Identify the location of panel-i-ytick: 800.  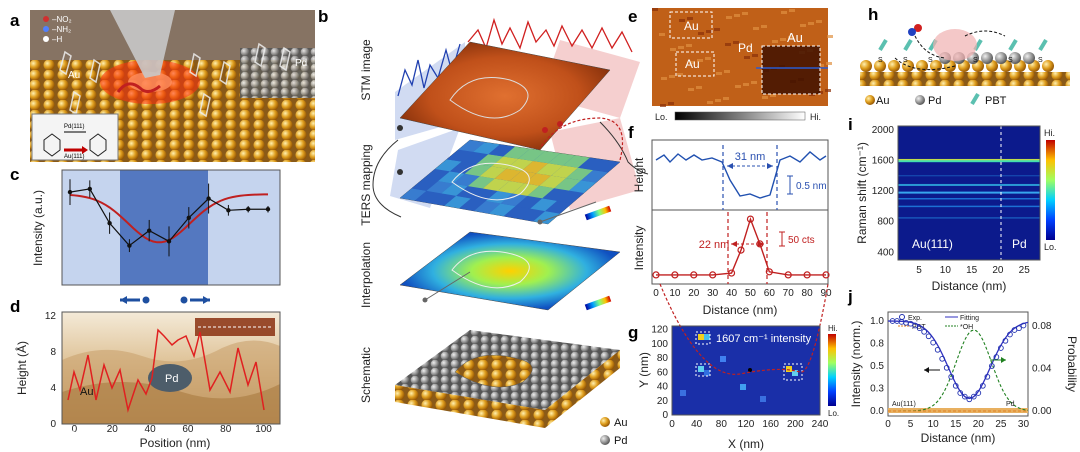
(885, 222).